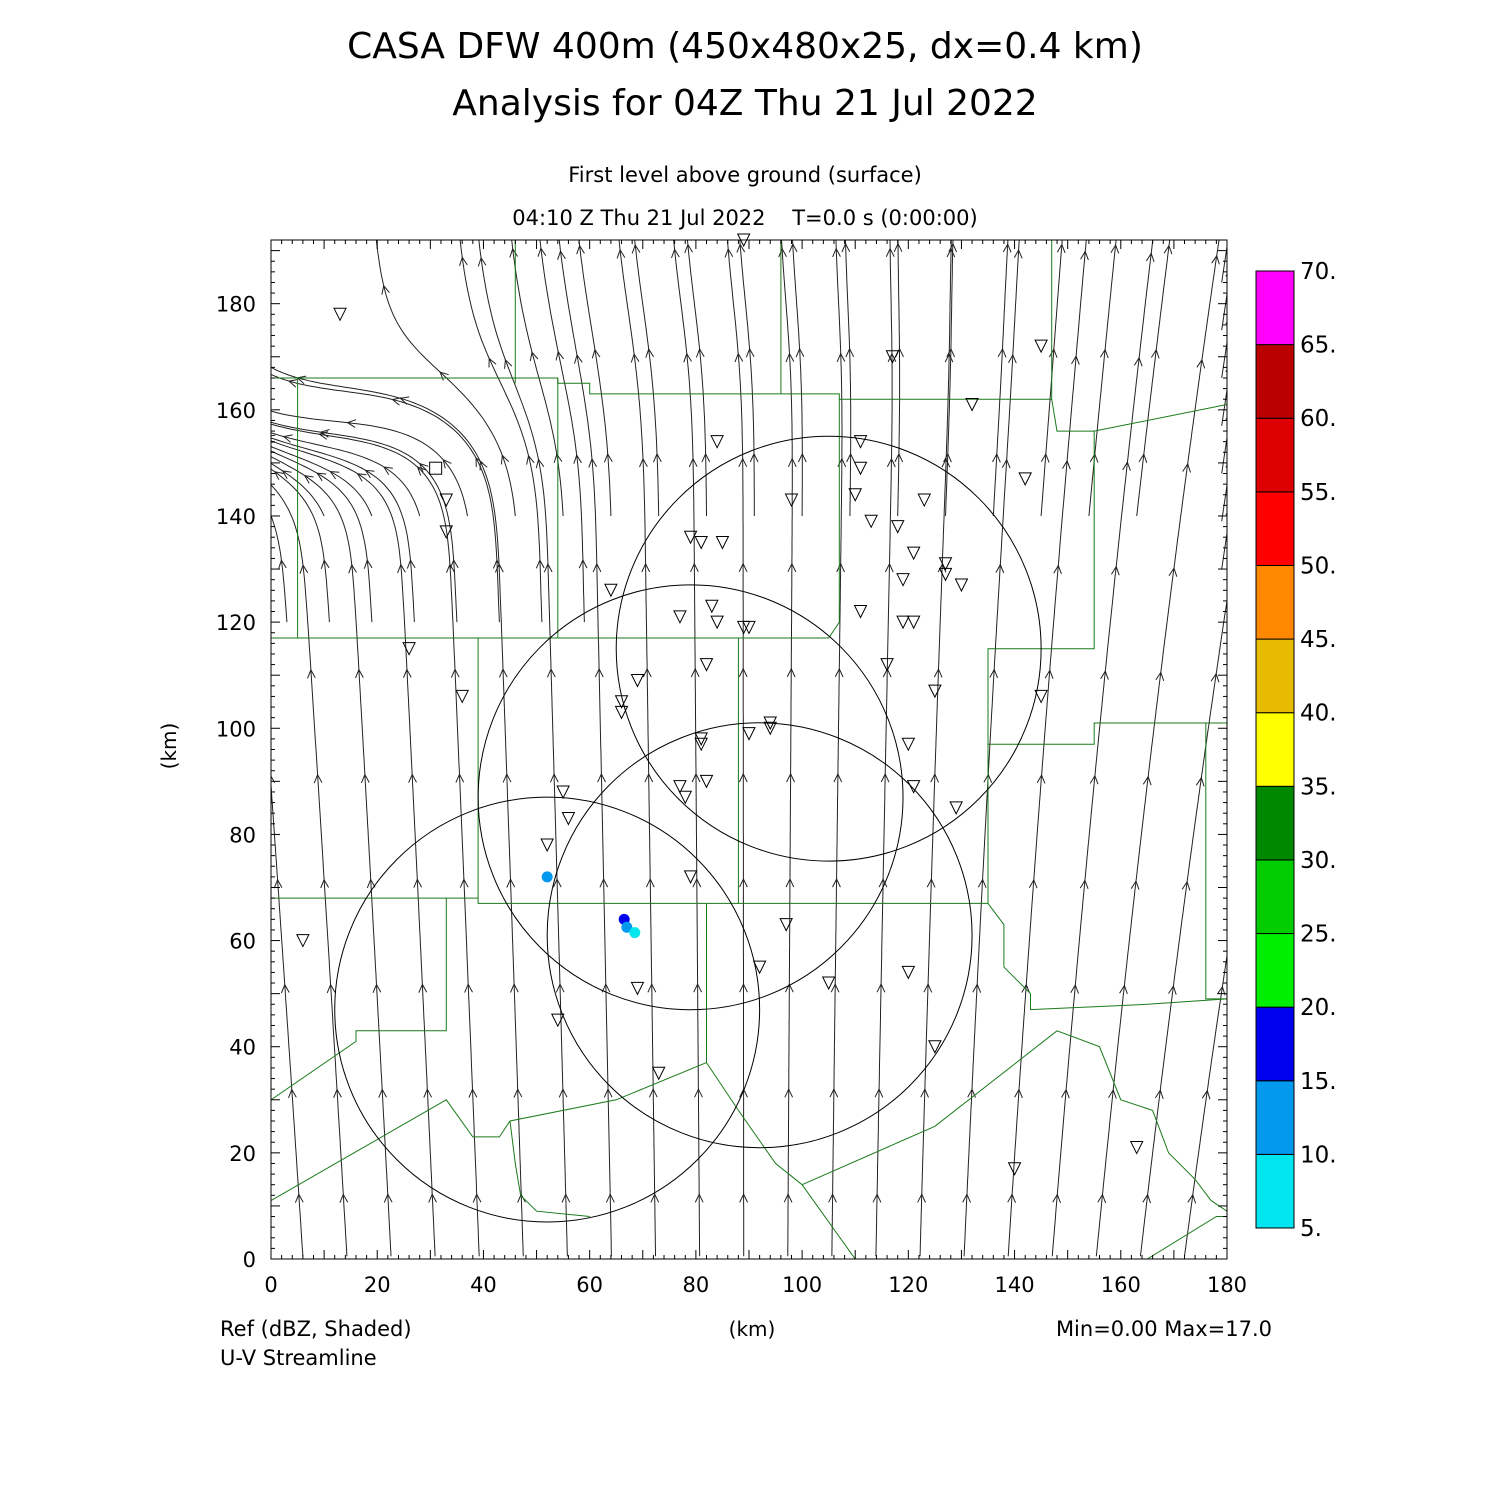  I want to click on colorbar-label: 25., so click(1318, 935).